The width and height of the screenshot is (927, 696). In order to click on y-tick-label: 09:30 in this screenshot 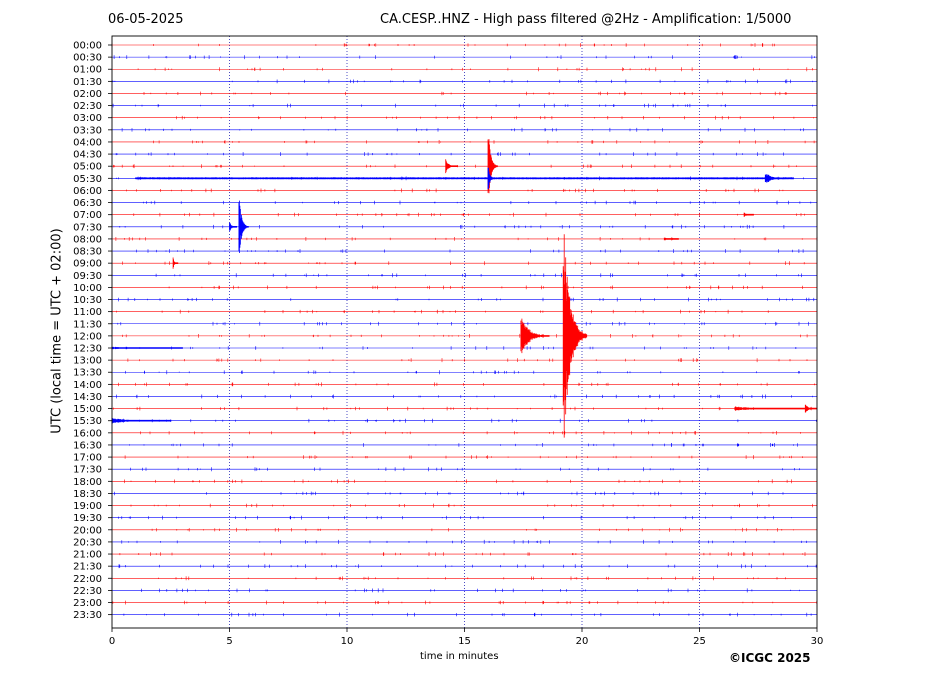, I will do `click(87, 276)`.